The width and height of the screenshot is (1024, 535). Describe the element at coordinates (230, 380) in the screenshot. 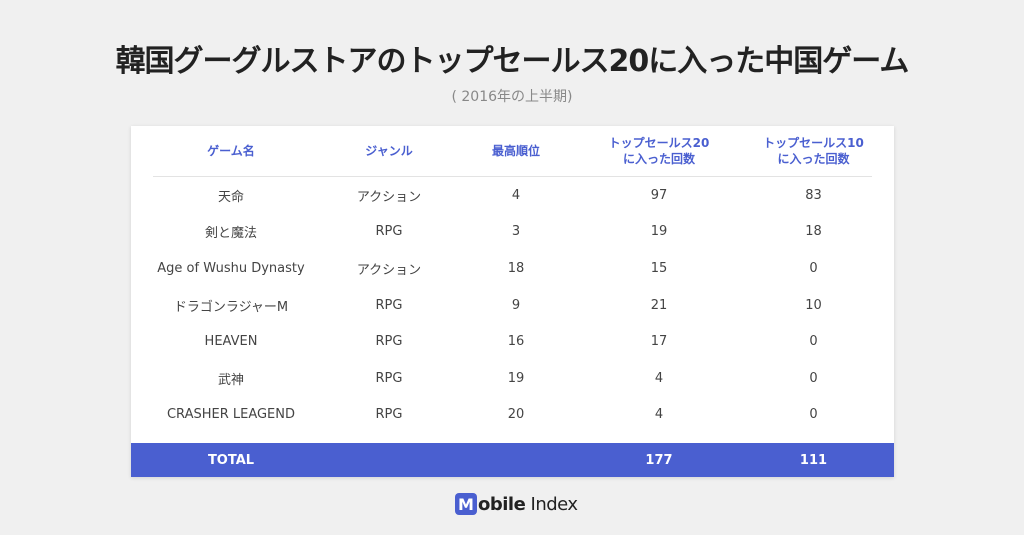

I see `table-cell: 武神` at that location.